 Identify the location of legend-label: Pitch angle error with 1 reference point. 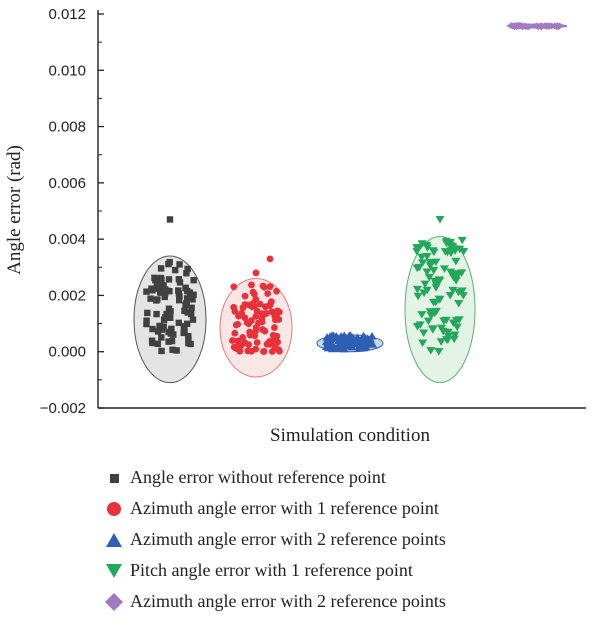
(271, 570).